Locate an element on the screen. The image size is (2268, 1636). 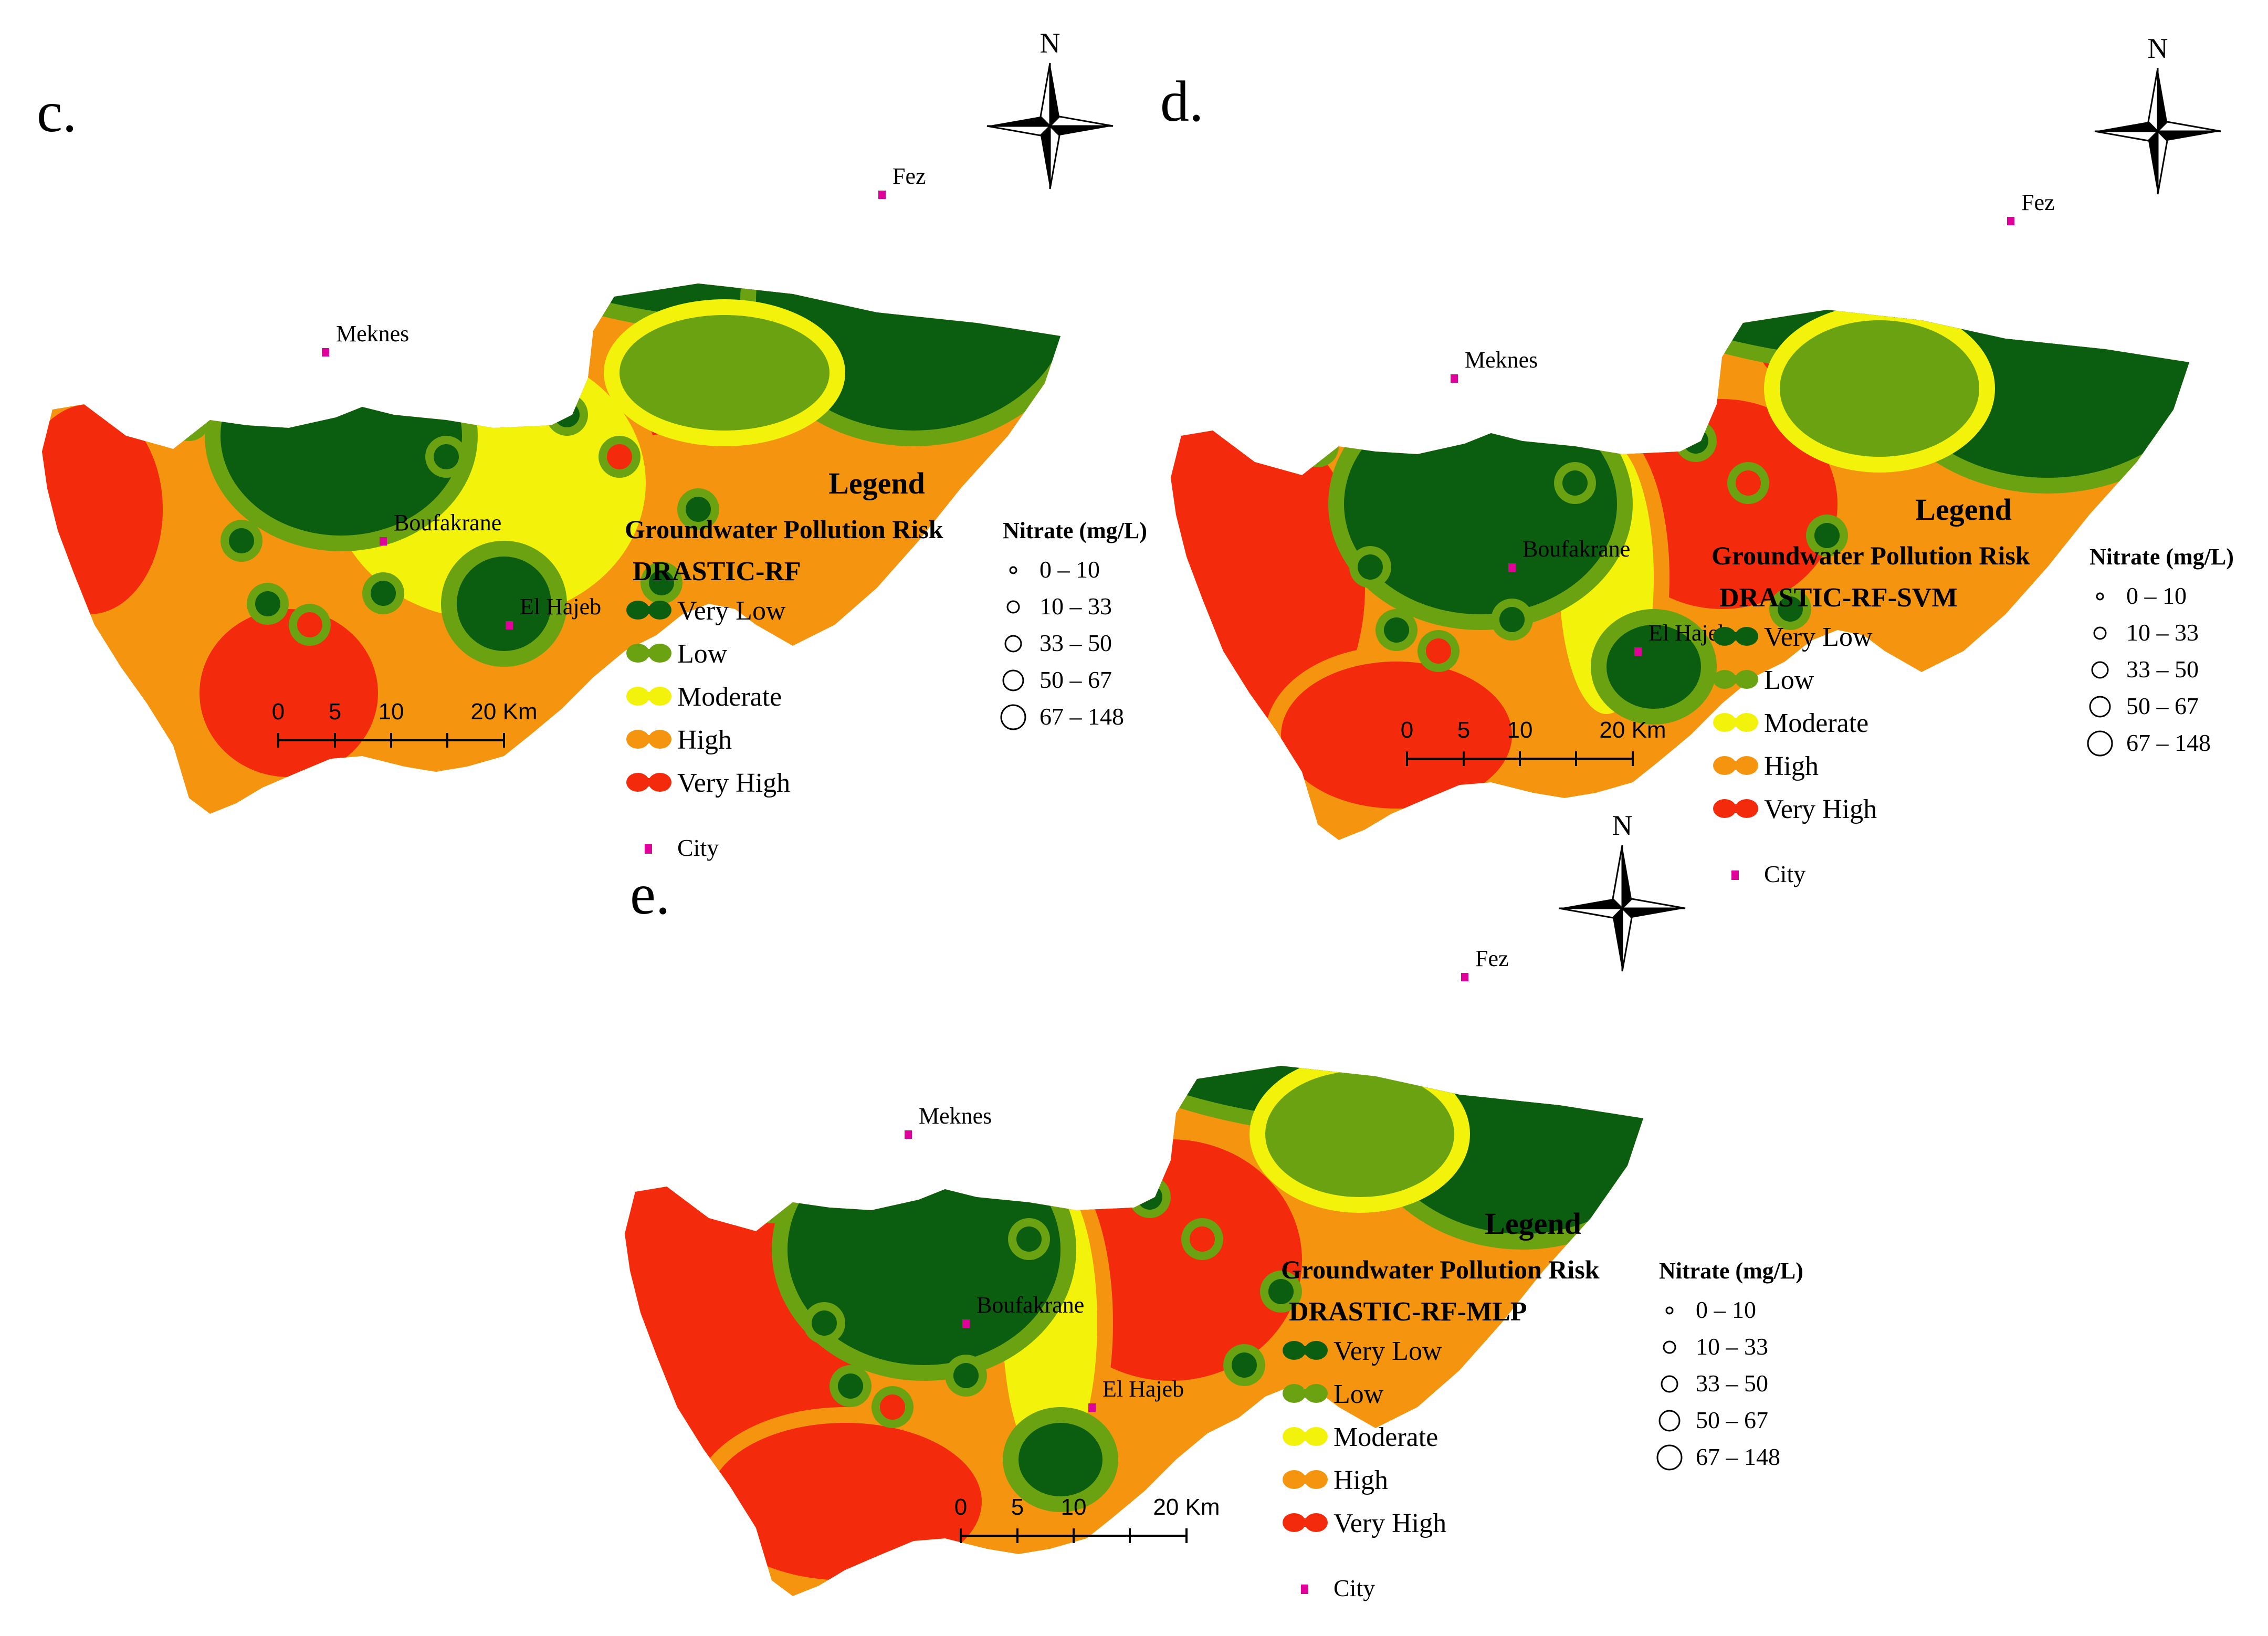
legend-class-label: Low is located at coordinates (702, 654).